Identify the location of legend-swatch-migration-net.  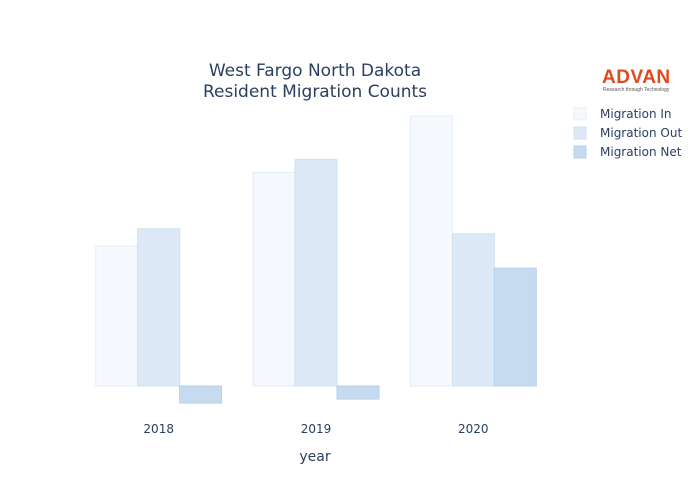
(580, 152).